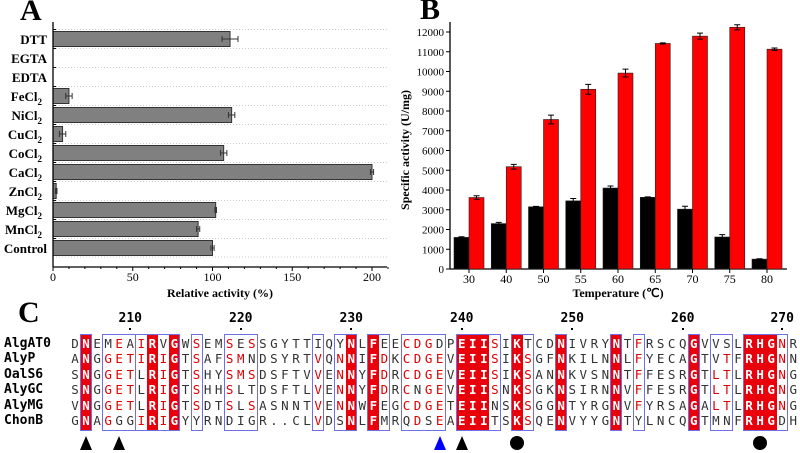  What do you see at coordinates (462, 318) in the screenshot?
I see `position-number: 240` at bounding box center [462, 318].